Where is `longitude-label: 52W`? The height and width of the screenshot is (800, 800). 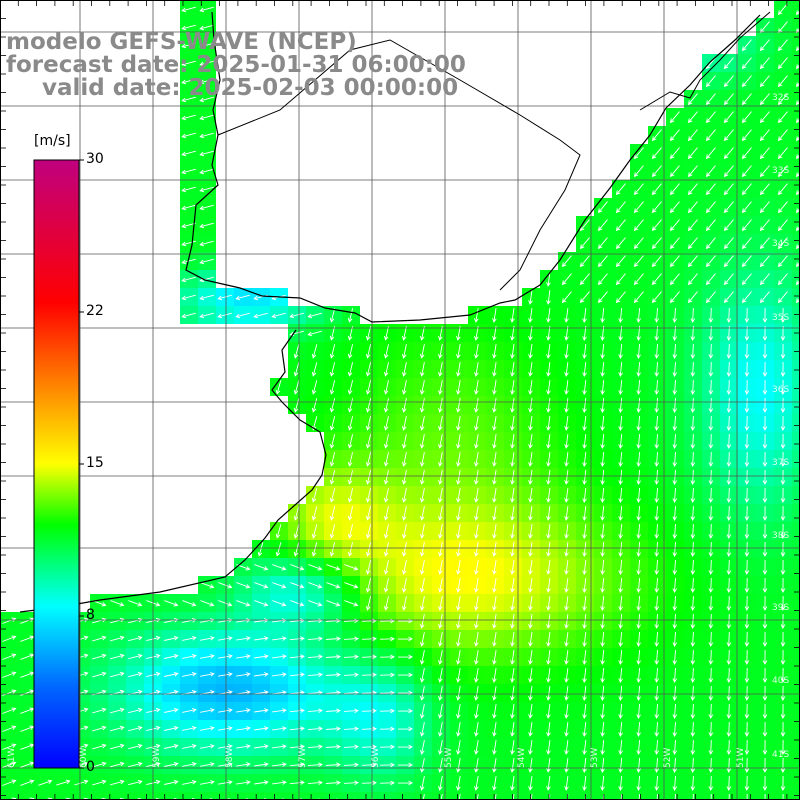
longitude-label: 52W is located at coordinates (668, 758).